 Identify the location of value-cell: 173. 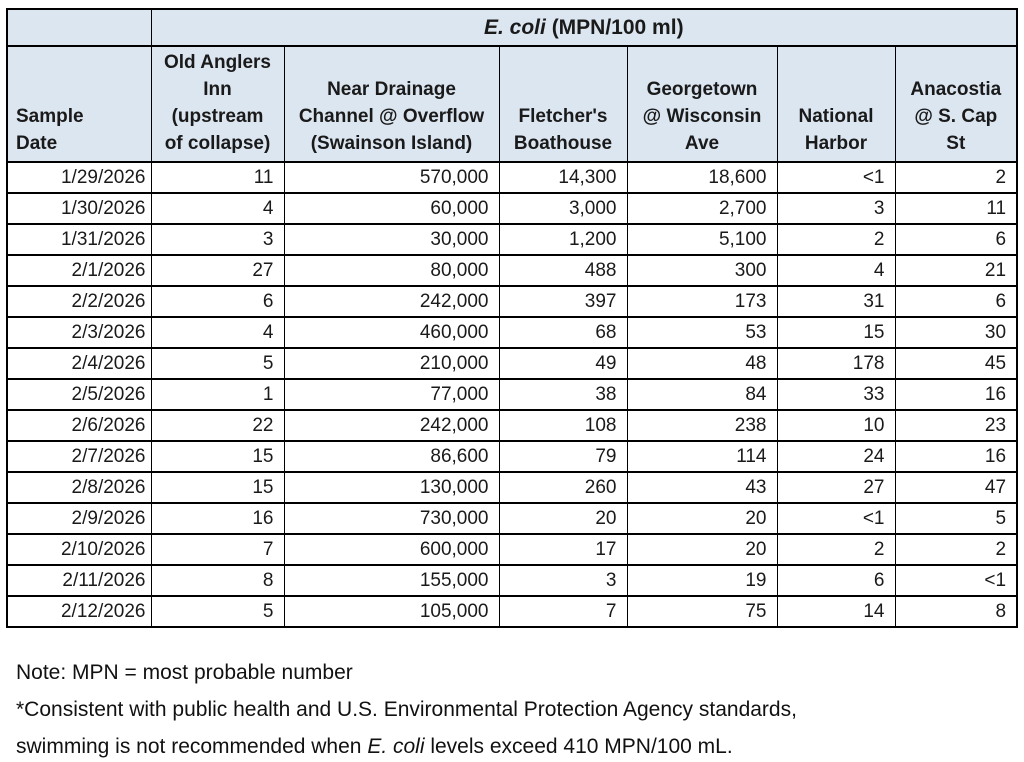
(702, 301).